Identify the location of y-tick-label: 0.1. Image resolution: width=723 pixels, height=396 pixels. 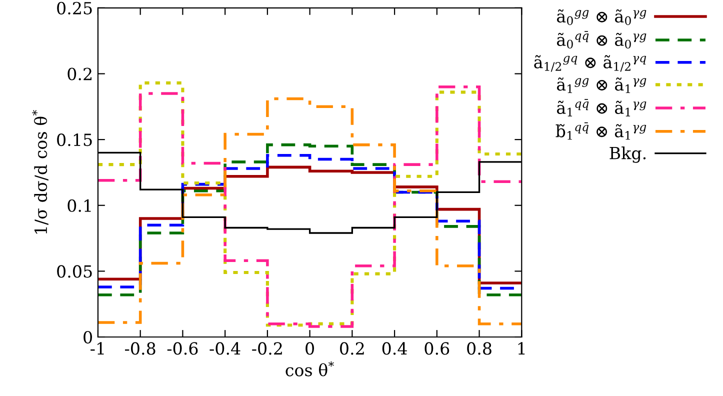
(79, 205).